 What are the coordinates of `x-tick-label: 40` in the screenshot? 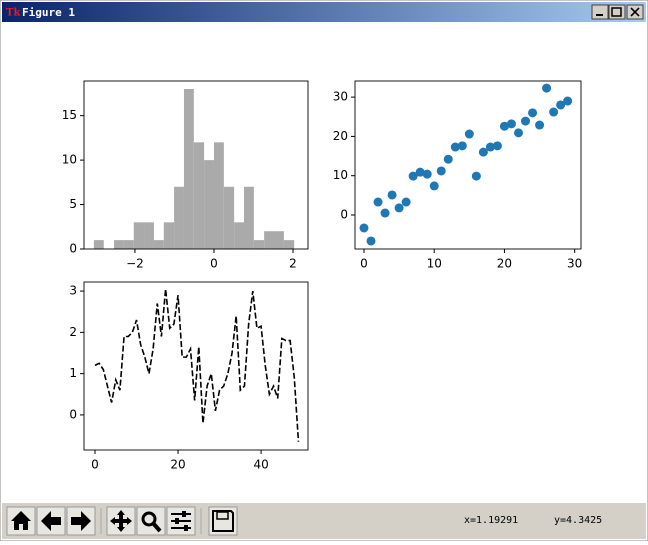 It's located at (260, 465).